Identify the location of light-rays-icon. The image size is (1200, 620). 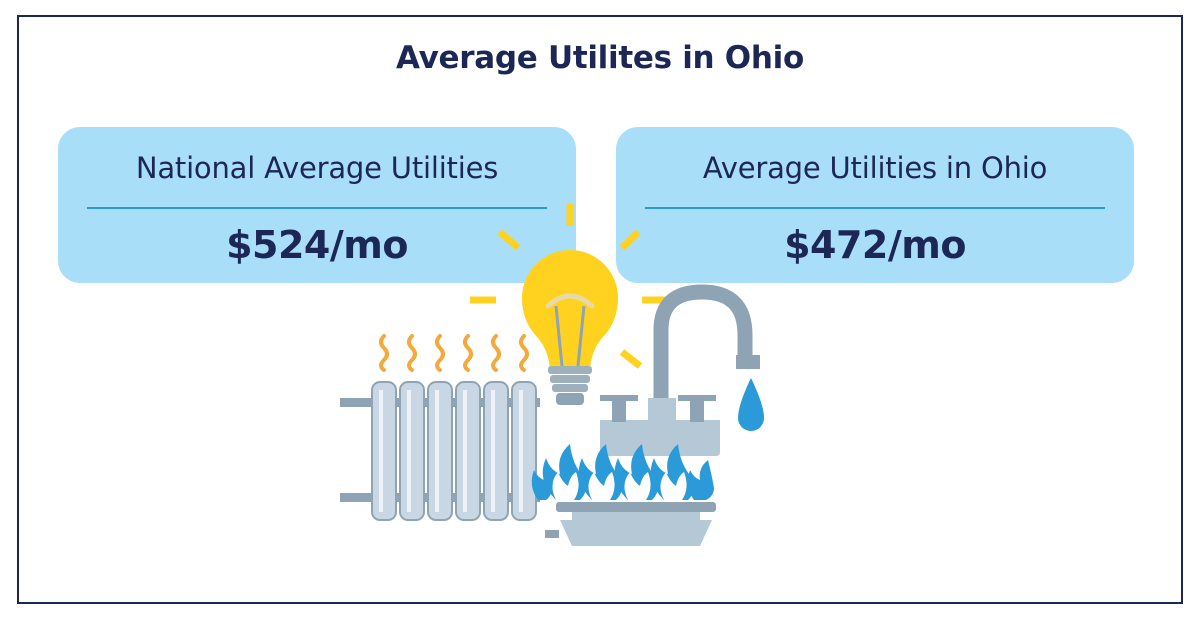
(569, 286).